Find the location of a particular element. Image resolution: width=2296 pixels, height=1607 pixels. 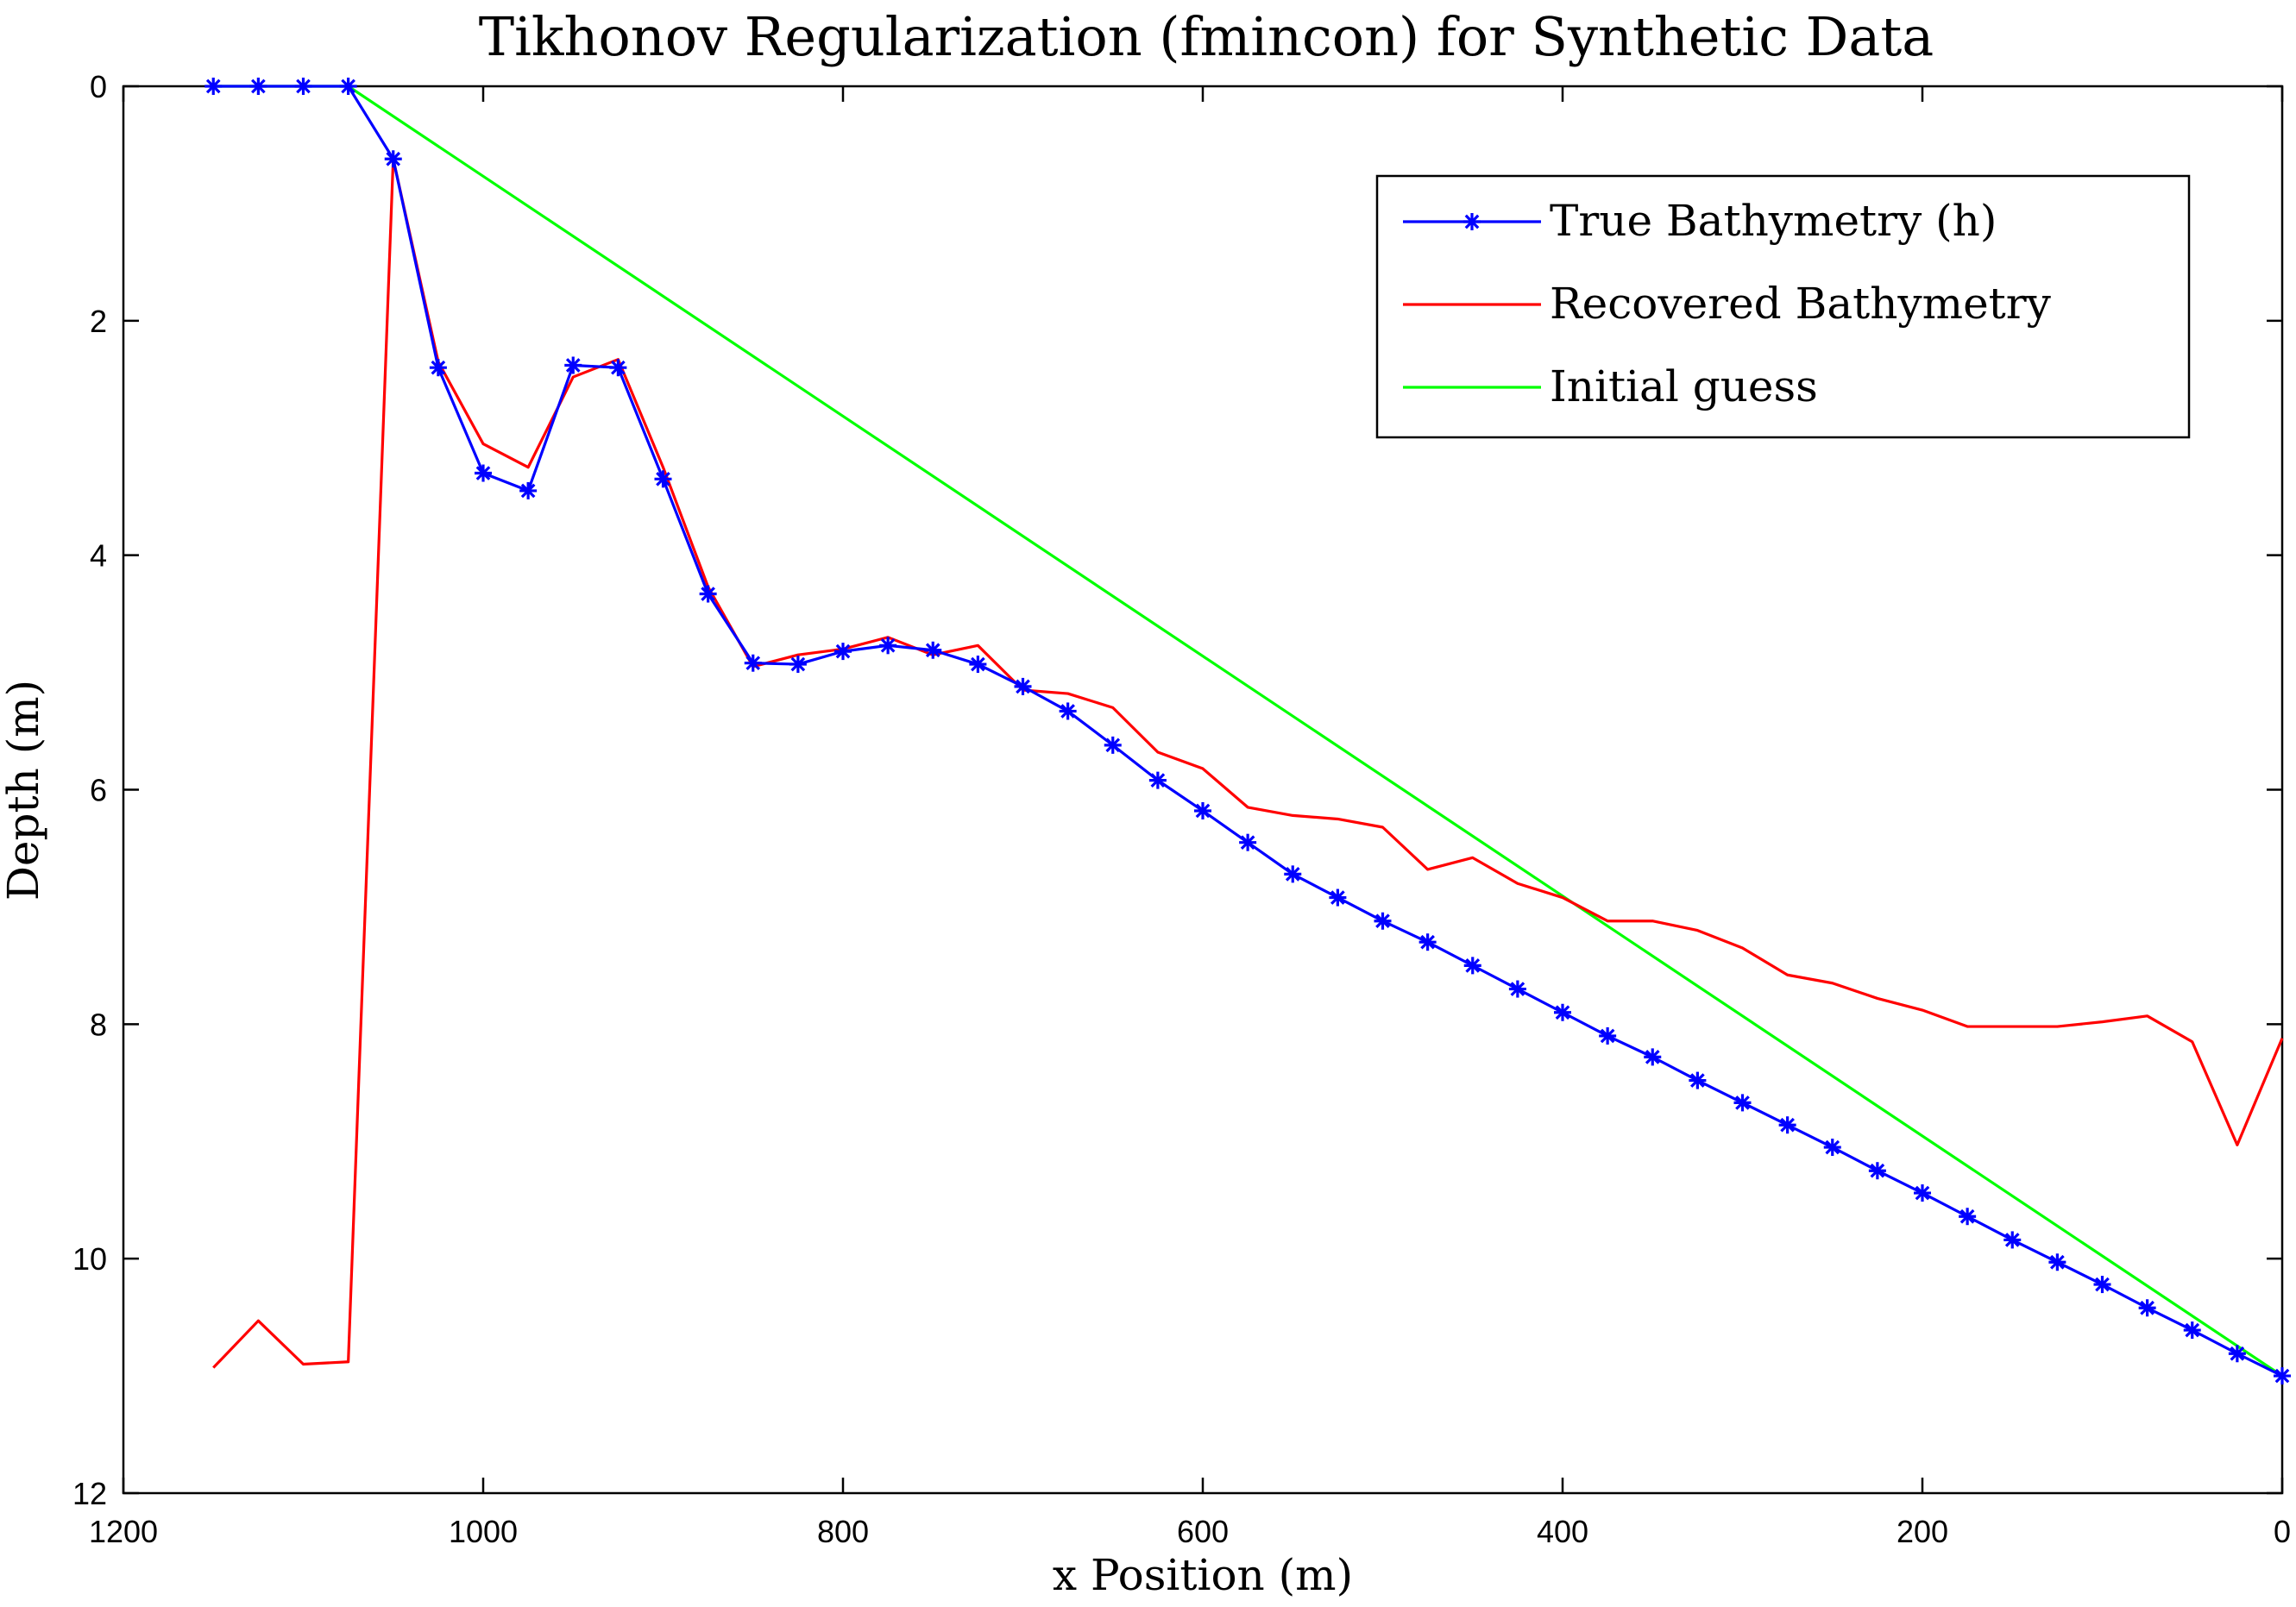

y-tick-label: 6 is located at coordinates (99, 790).